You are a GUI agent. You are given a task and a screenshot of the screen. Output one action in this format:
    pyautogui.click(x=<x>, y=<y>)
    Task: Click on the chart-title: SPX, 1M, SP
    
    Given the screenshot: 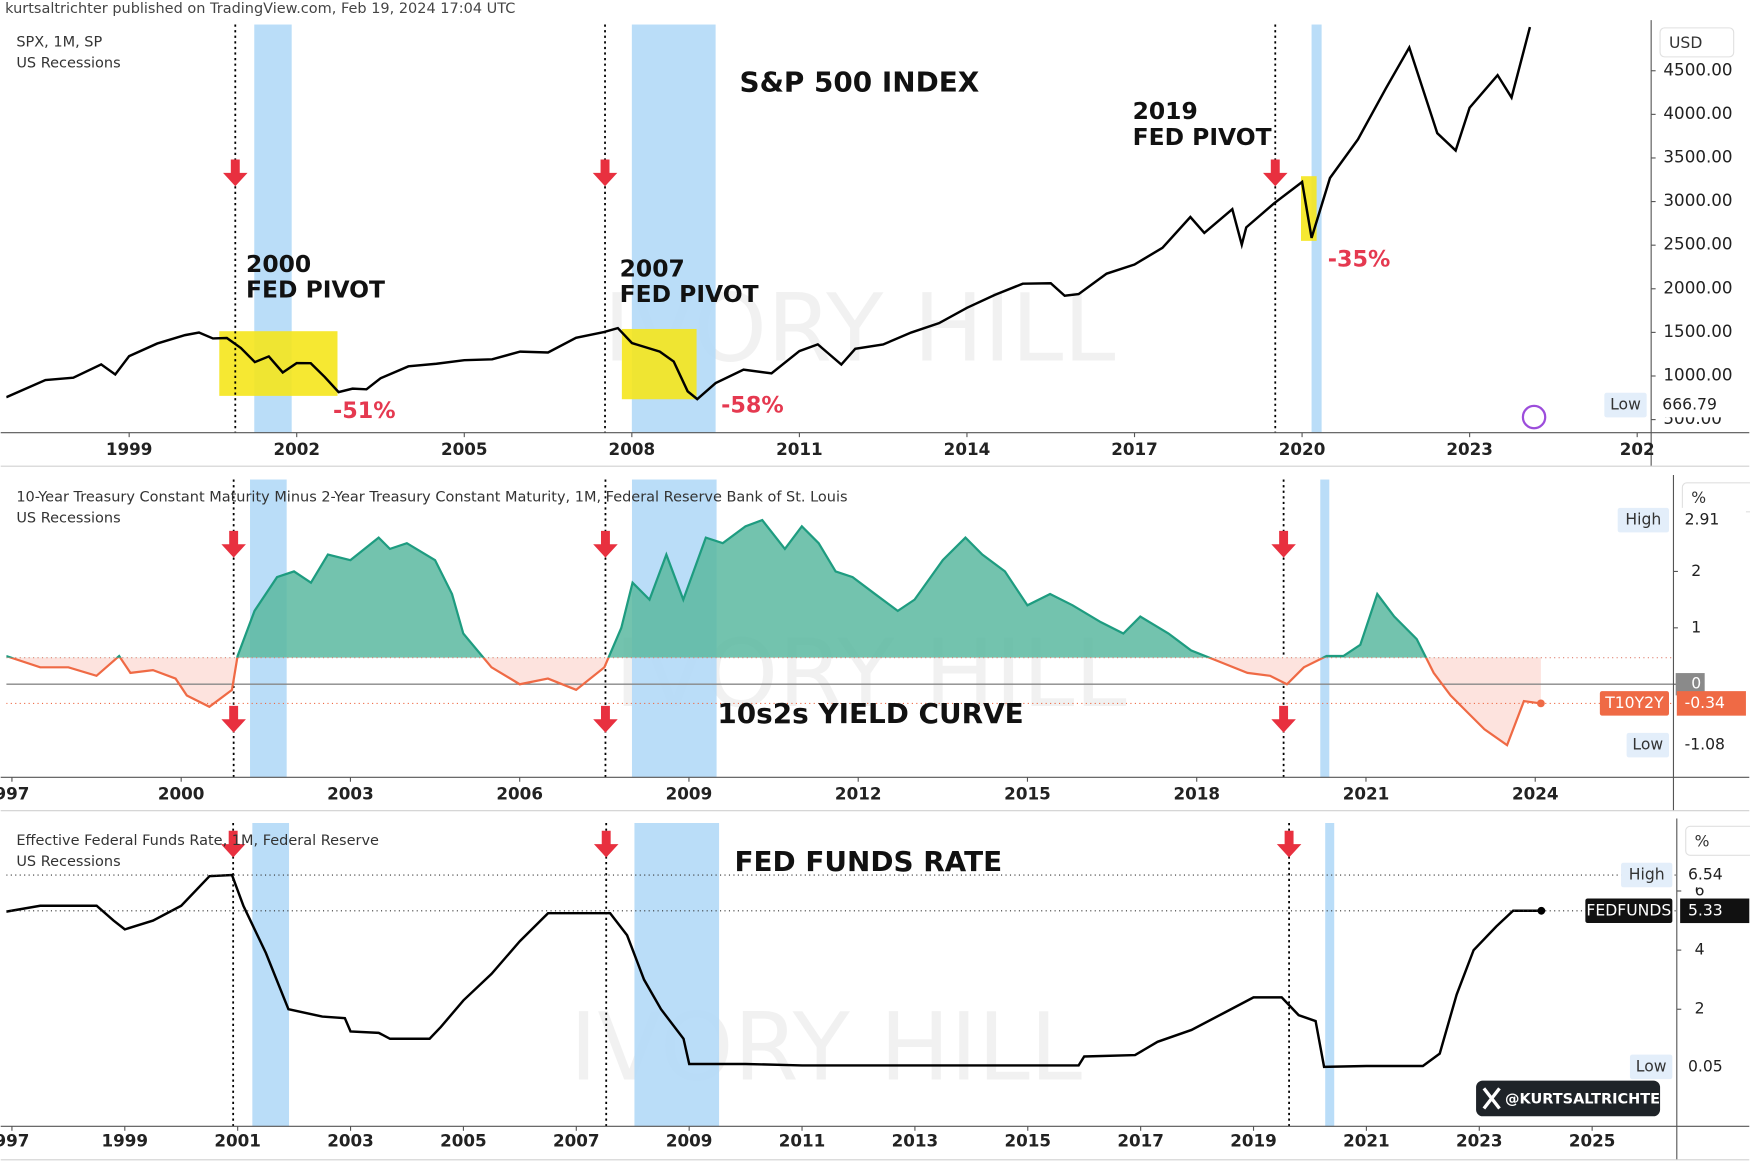 What is the action you would take?
    pyautogui.click(x=59, y=42)
    